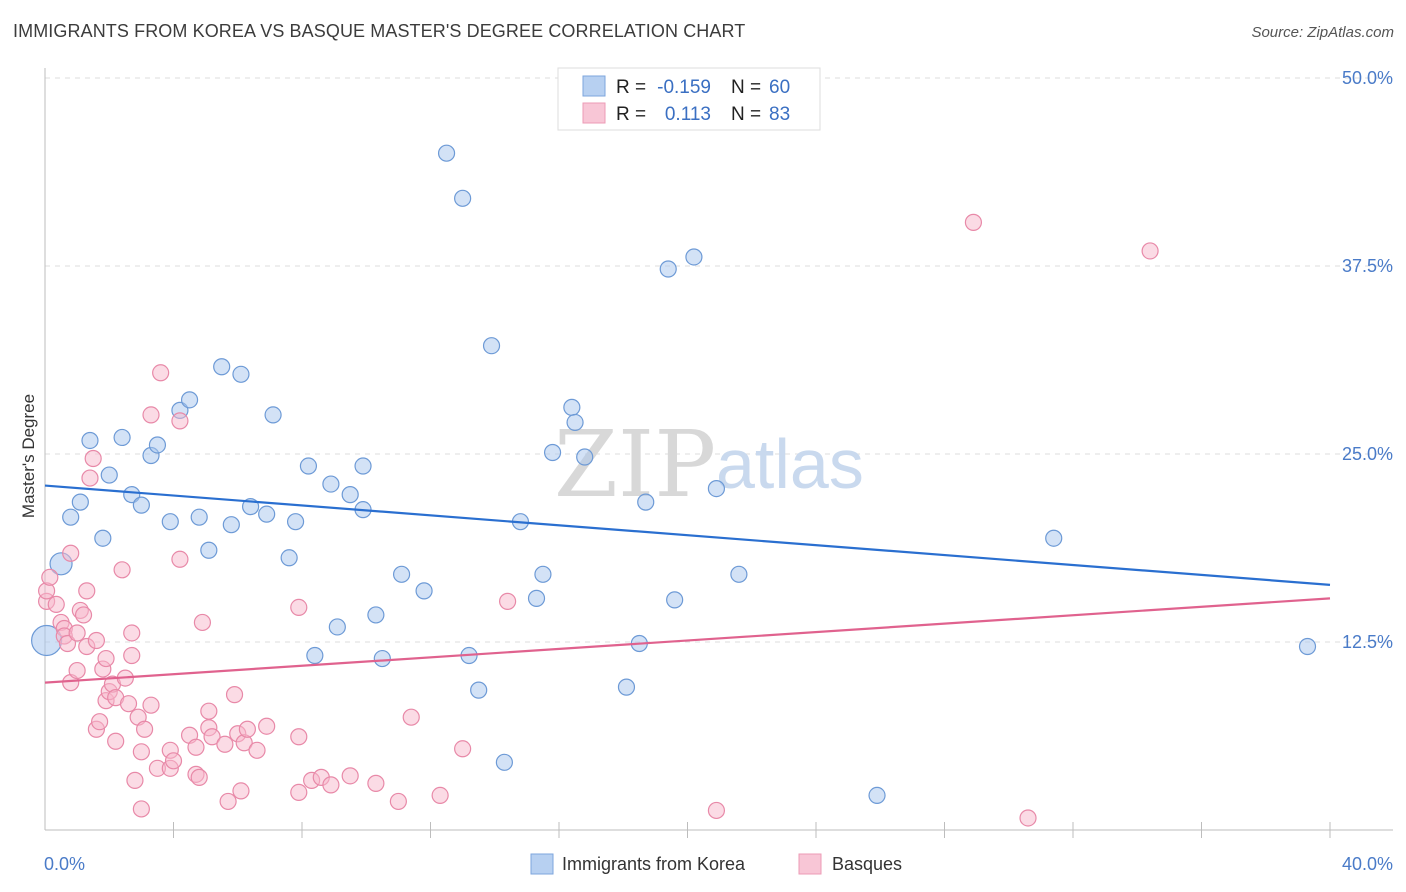 The image size is (1406, 892). What do you see at coordinates (684, 87) in the screenshot?
I see `stats-r-value-korea: -0.159` at bounding box center [684, 87].